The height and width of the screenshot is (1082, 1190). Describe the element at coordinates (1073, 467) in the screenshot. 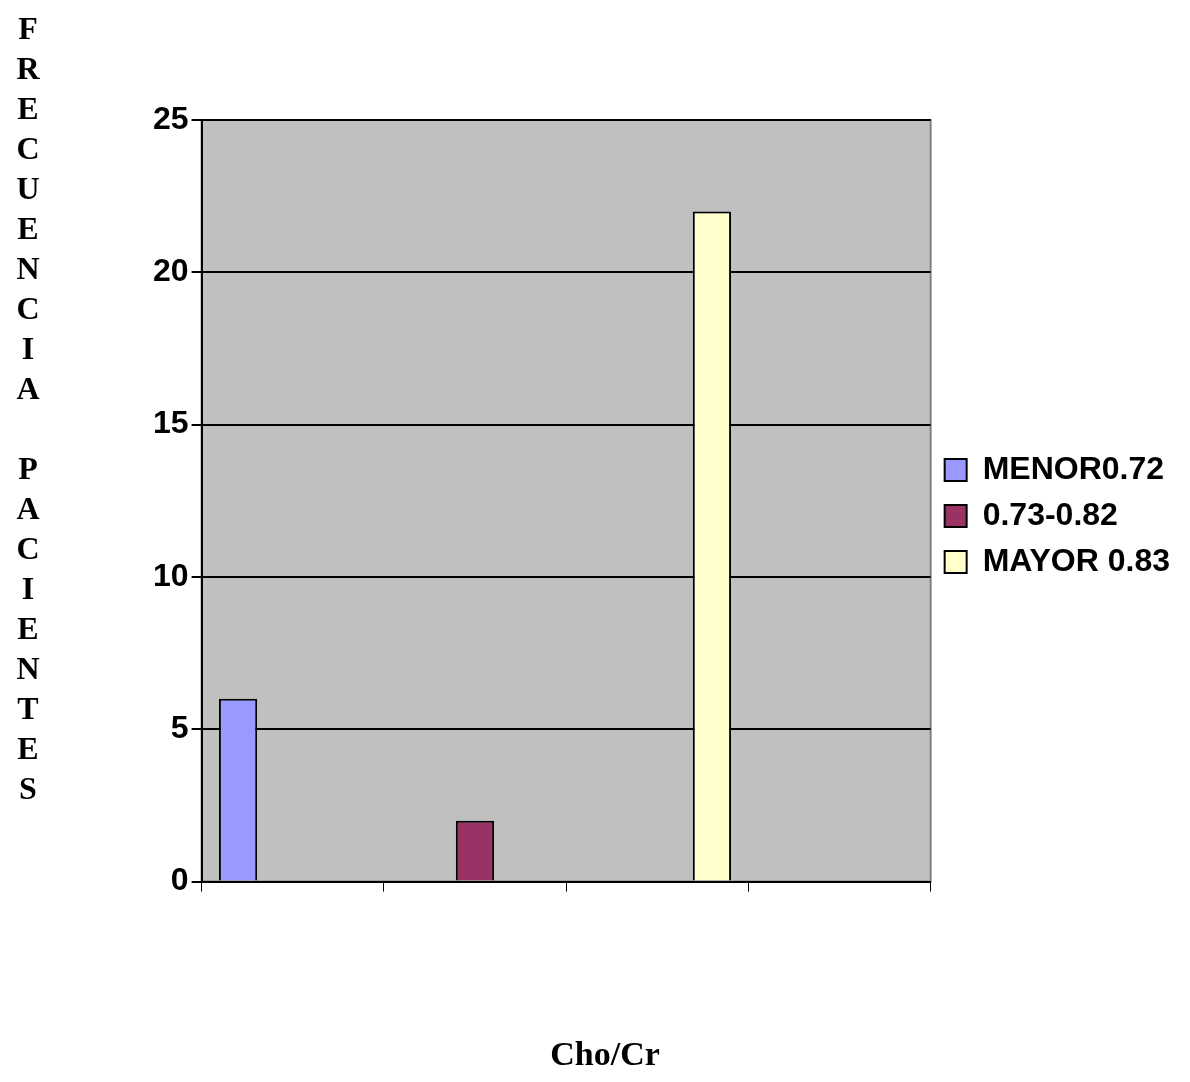

I see `legend-label: MENOR0.72` at that location.